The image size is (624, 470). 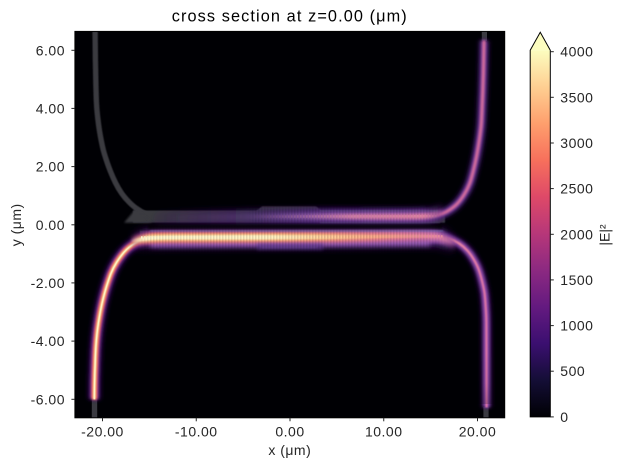 What do you see at coordinates (384, 432) in the screenshot?
I see `svg-text: 10.00` at bounding box center [384, 432].